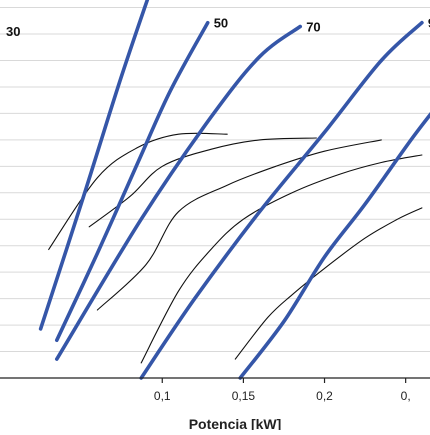 This screenshot has height=435, width=430. What do you see at coordinates (215, 390) in the screenshot?
I see `axis-layer: 0,1 0,15 0,2 0,` at bounding box center [215, 390].